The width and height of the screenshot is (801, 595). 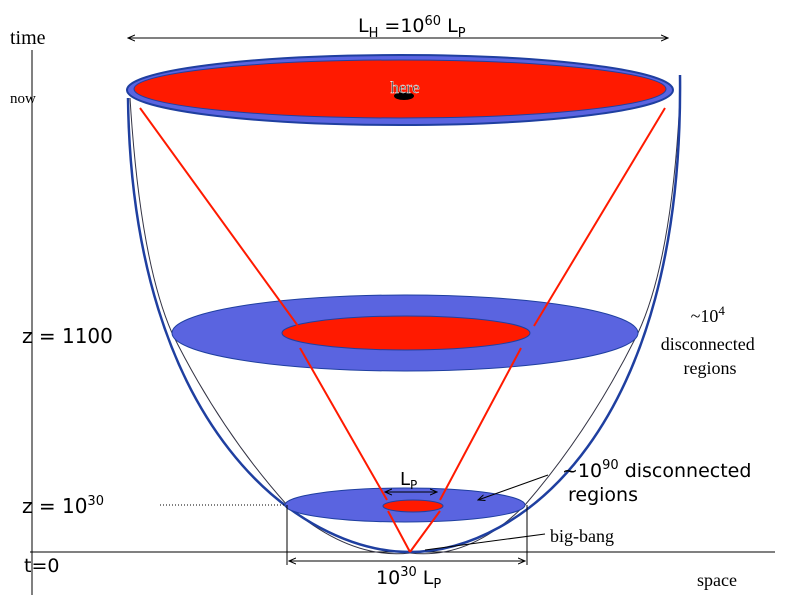 I want to click on recombination-horizon, so click(x=406, y=333).